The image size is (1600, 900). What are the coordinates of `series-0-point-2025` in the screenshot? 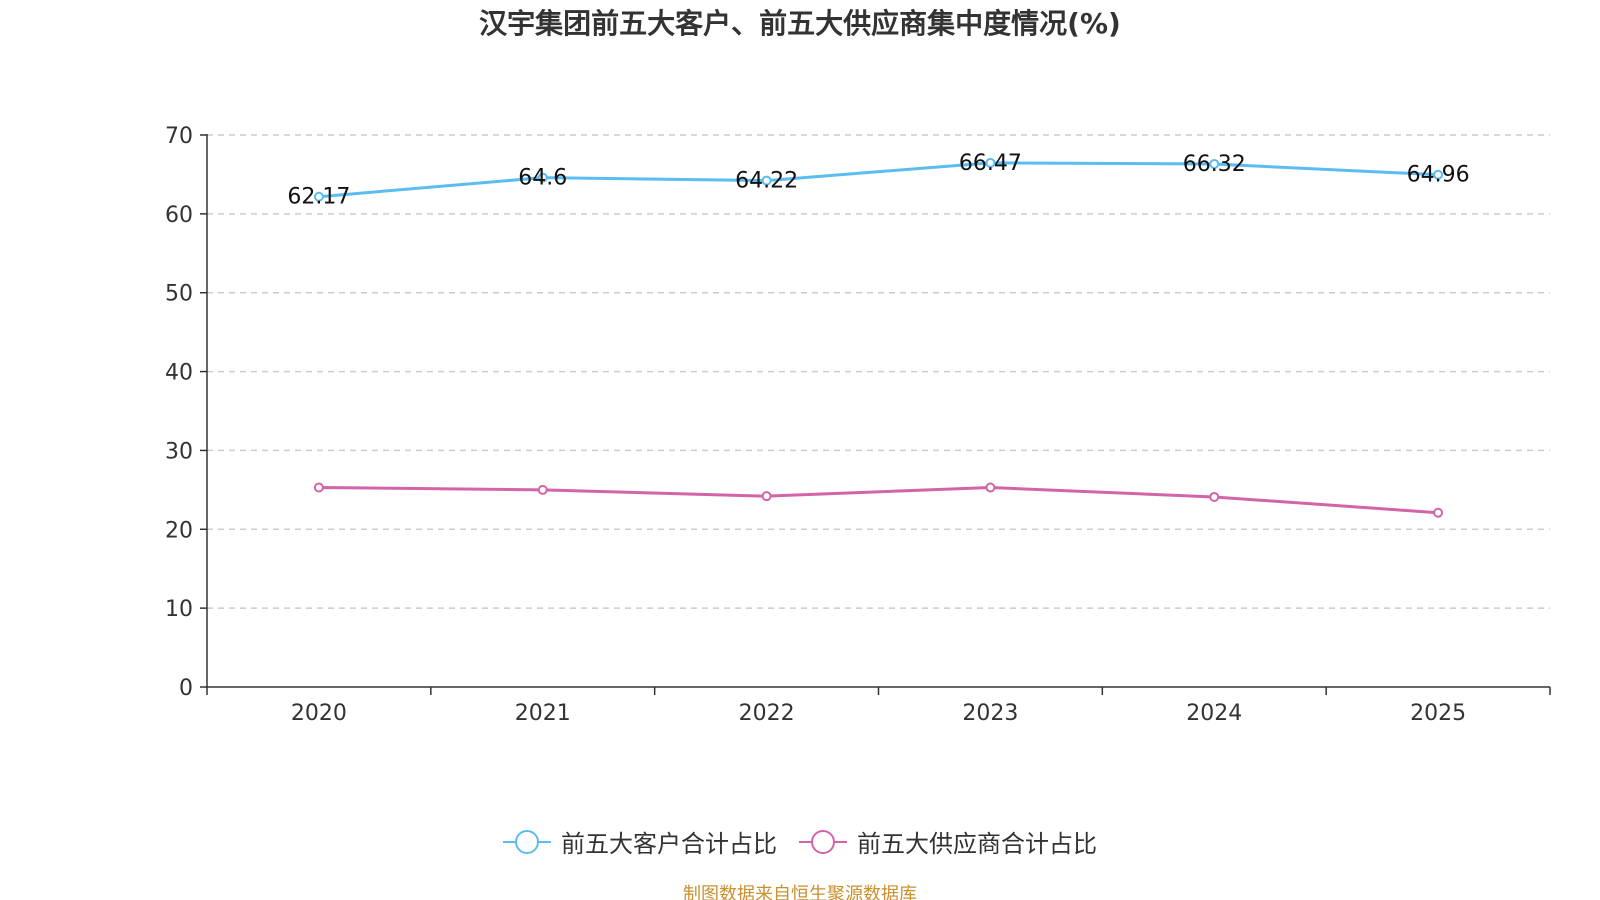 It's located at (1438, 174).